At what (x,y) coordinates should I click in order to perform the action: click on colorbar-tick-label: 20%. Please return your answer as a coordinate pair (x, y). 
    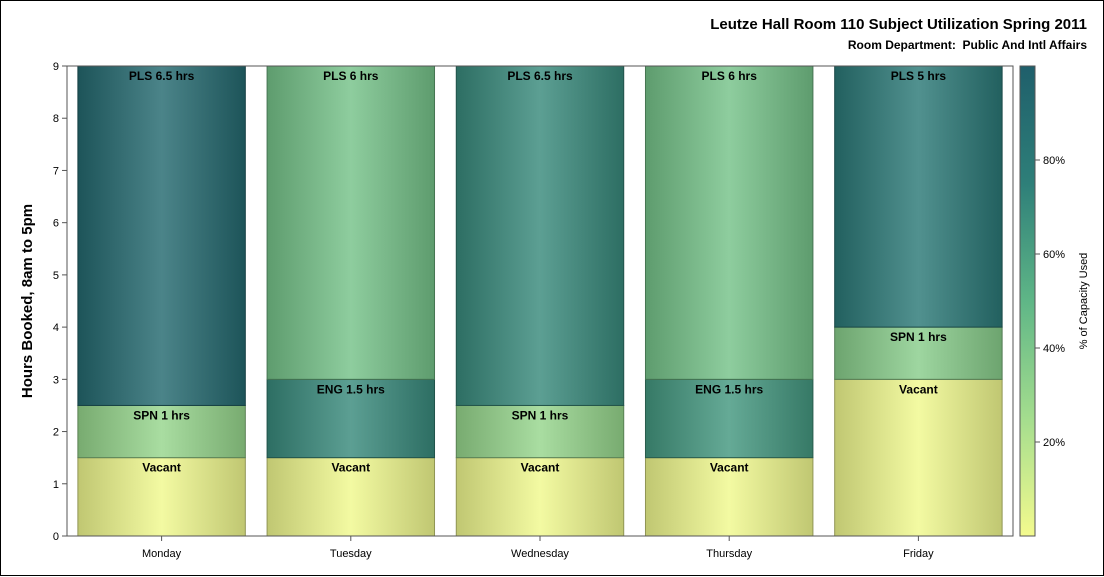
    Looking at the image, I should click on (1054, 443).